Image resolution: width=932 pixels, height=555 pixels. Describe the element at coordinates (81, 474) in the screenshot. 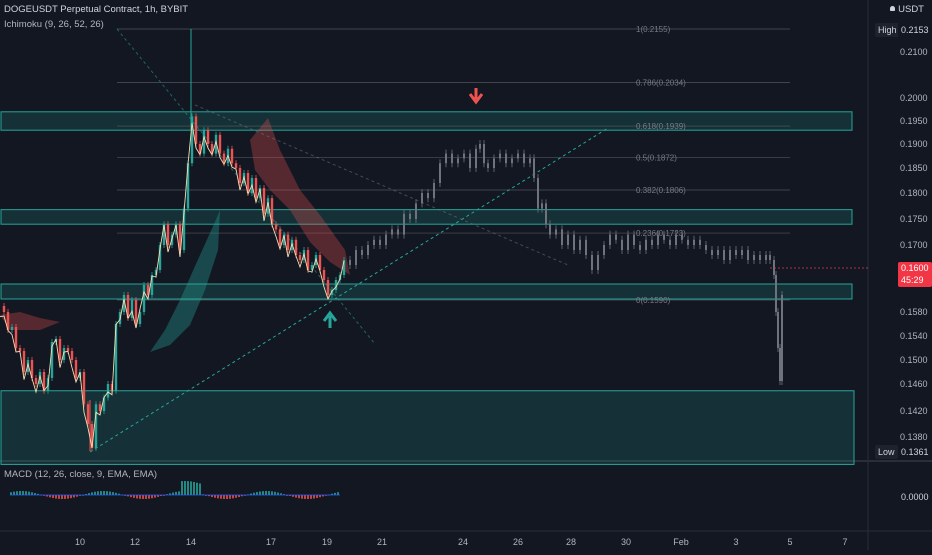

I see `macd-label: MACD (12, 26, close, 9, EMA, EMA)` at that location.